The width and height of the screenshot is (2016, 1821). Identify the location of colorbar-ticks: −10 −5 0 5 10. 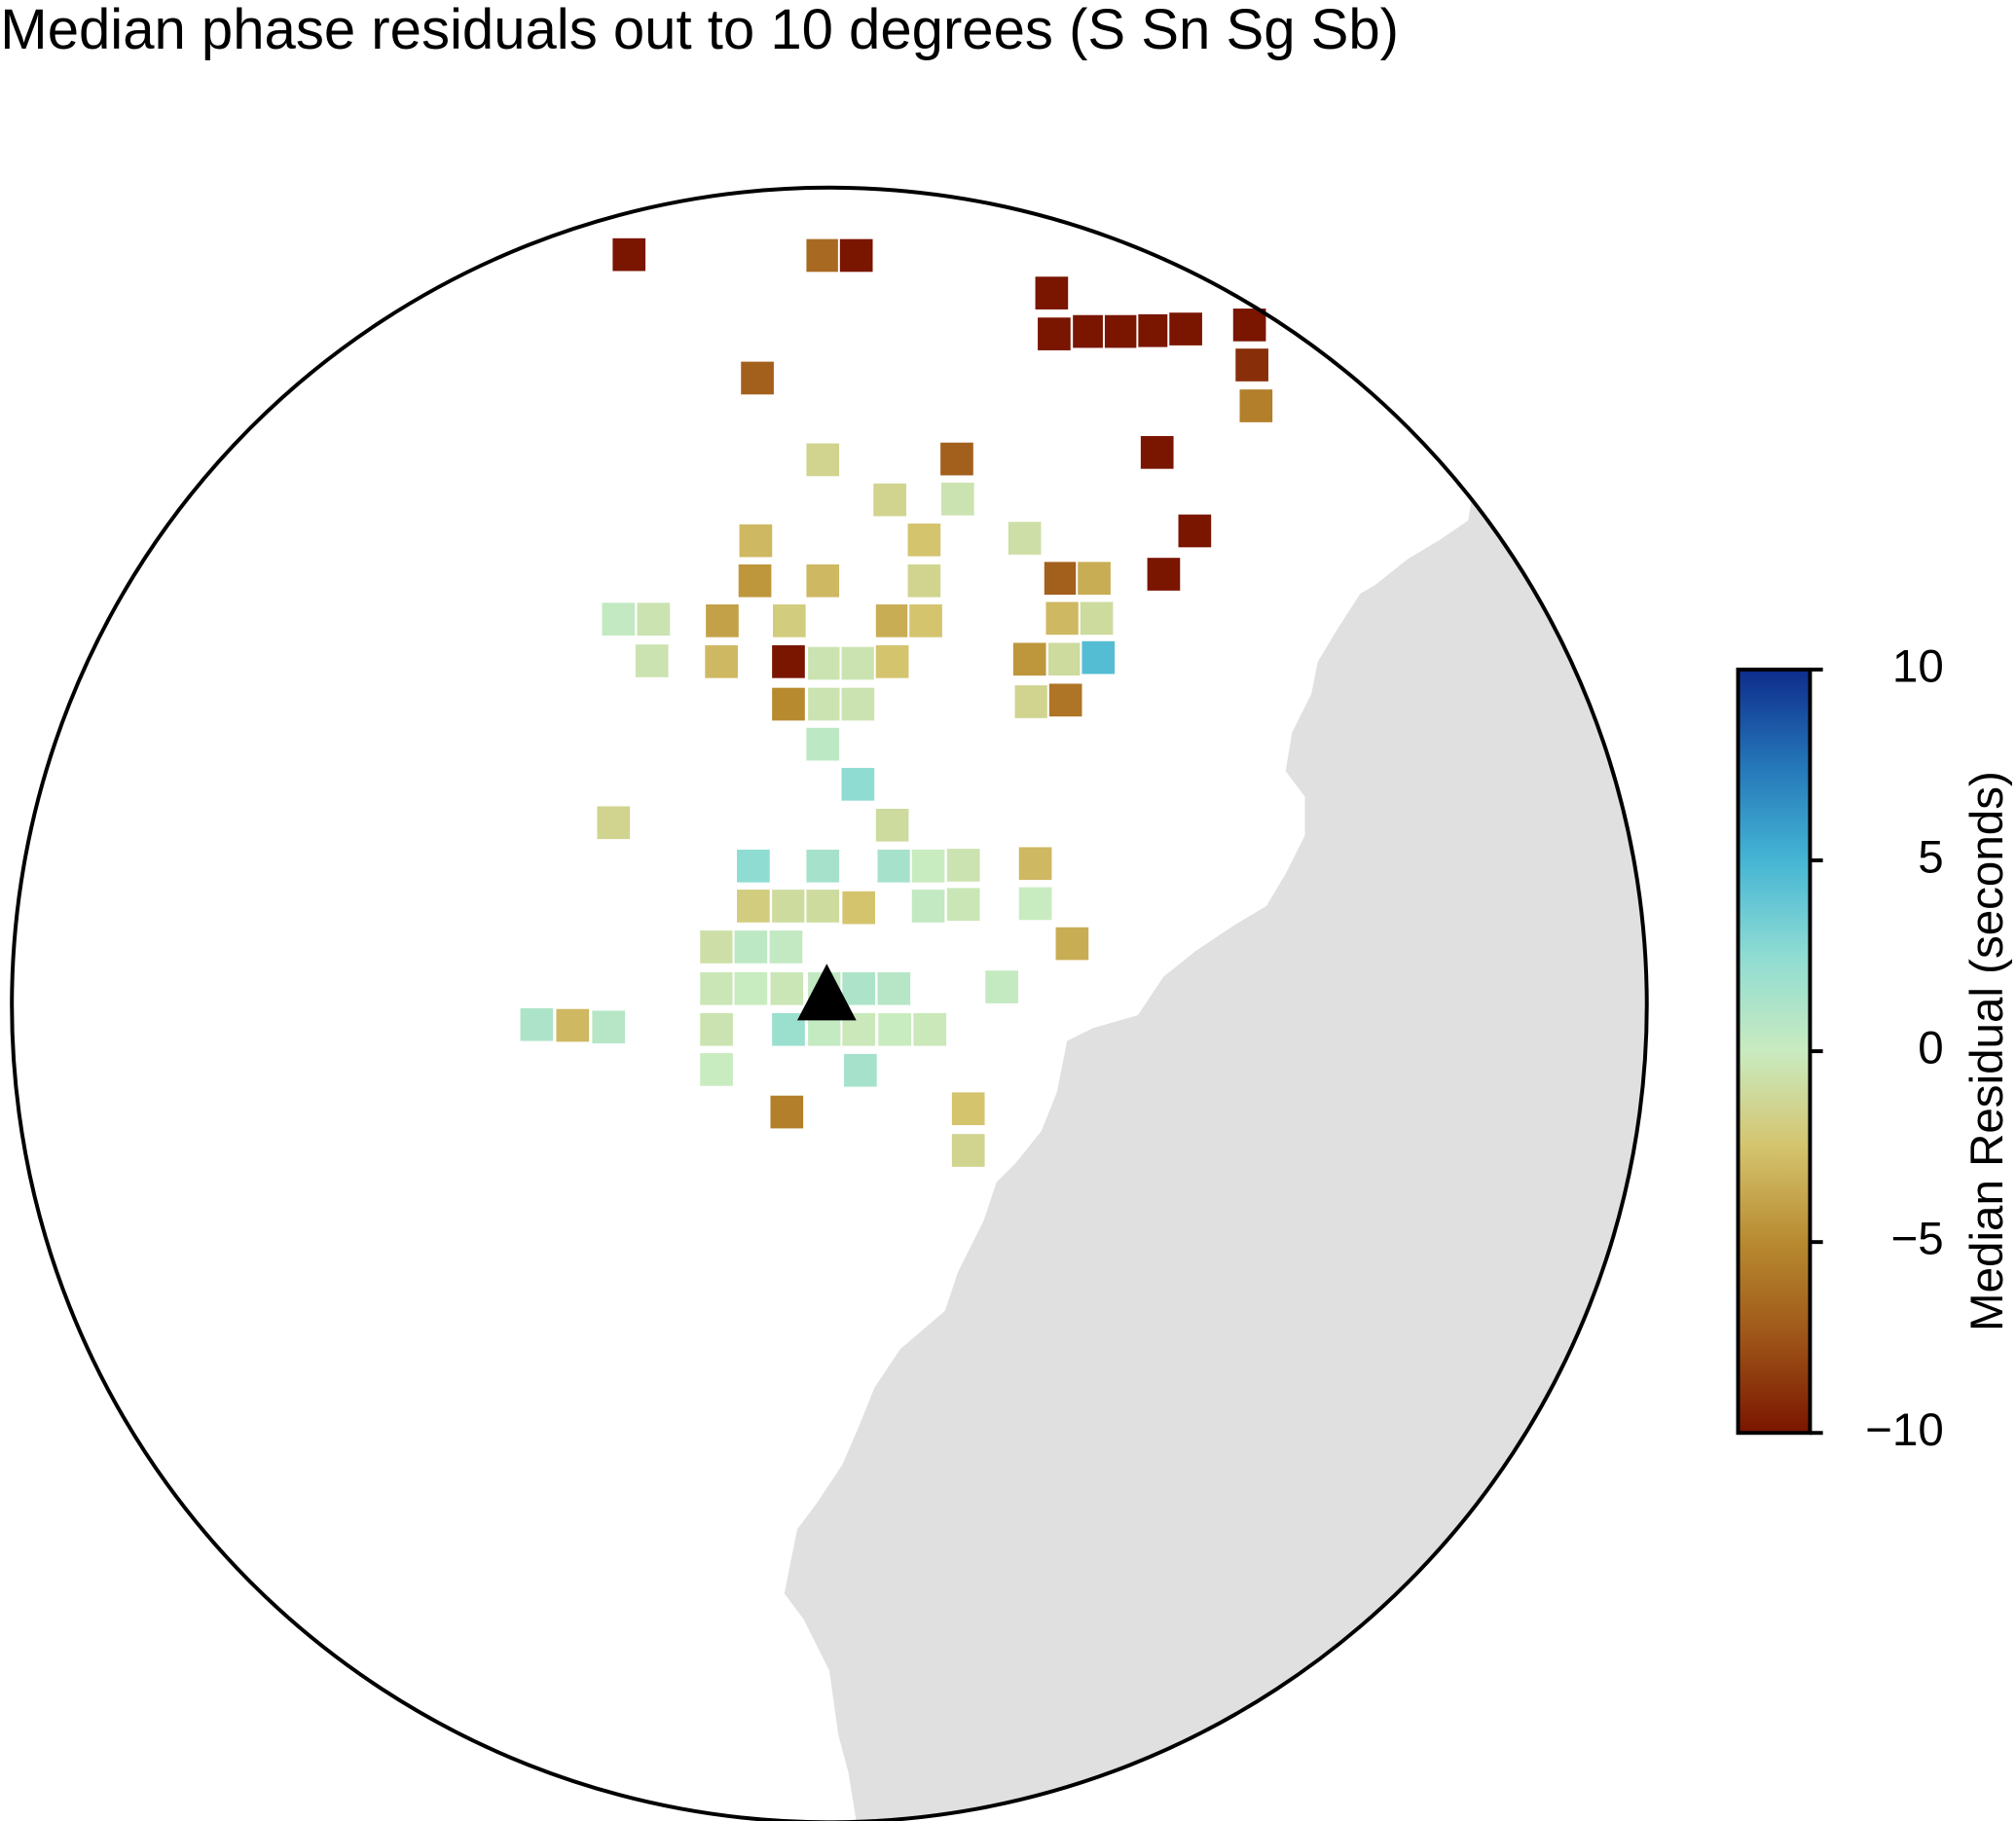
(1877, 1048).